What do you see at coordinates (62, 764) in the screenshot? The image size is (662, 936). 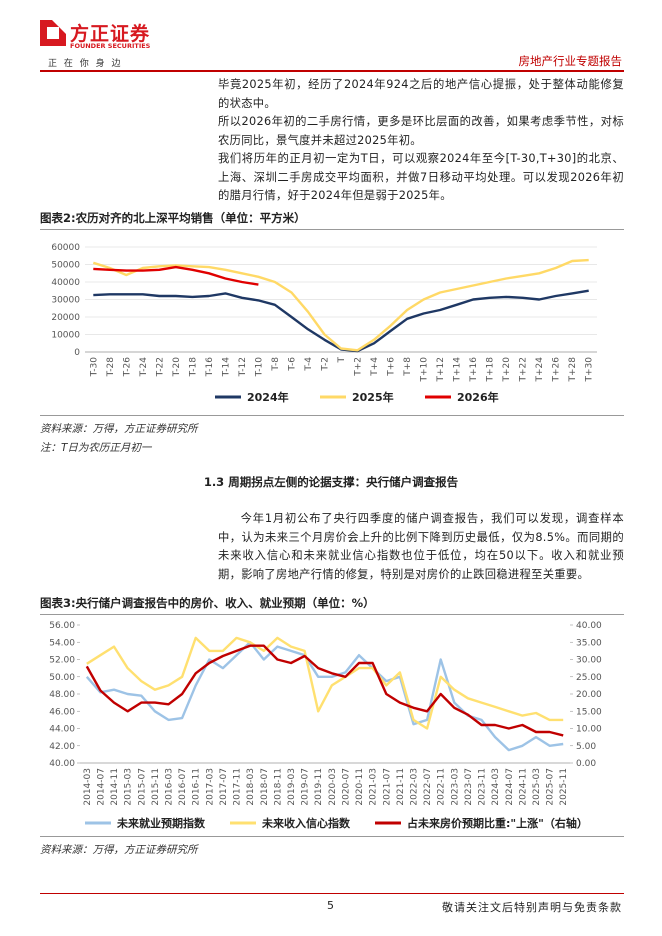 I see `y-tick-label: 40.00` at bounding box center [62, 764].